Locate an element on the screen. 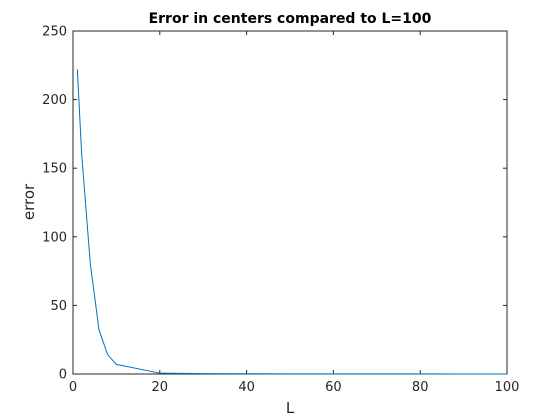 The height and width of the screenshot is (420, 560). x-tick-label: 40 is located at coordinates (246, 387).